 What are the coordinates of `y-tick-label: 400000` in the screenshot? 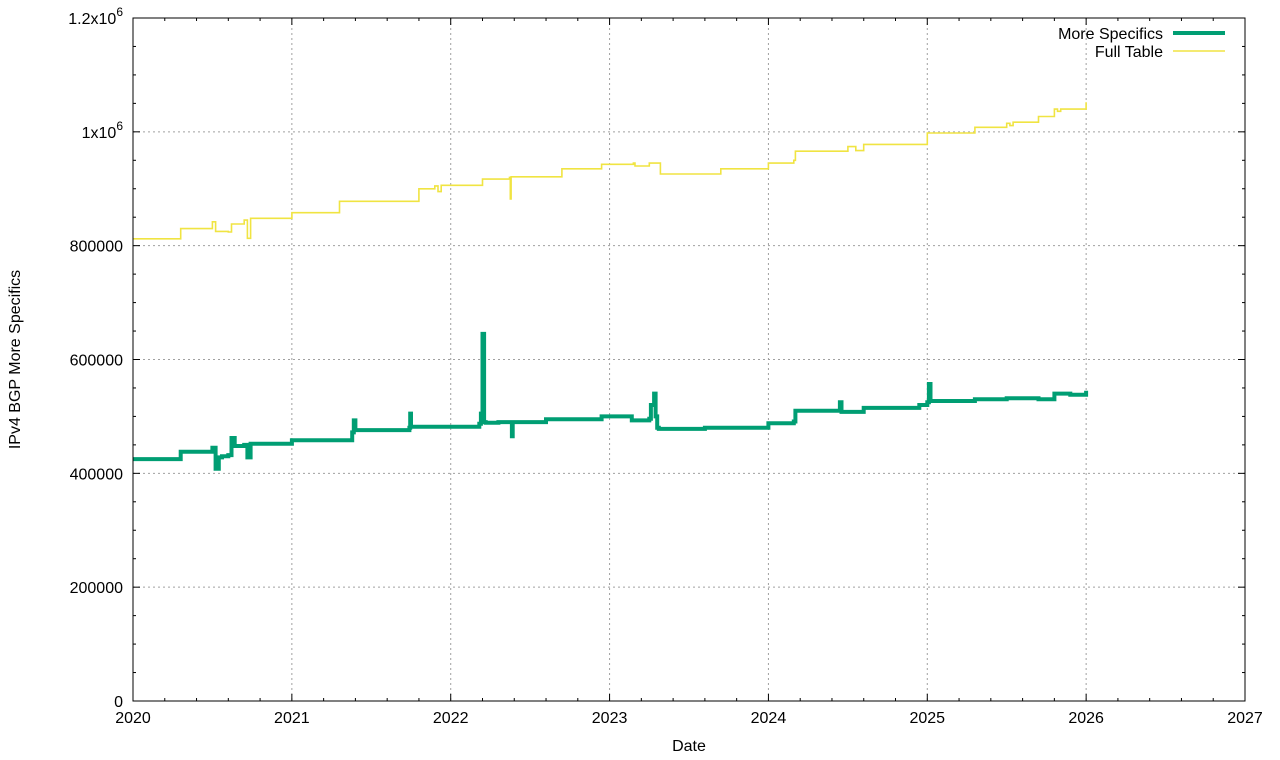 It's located at (96, 474).